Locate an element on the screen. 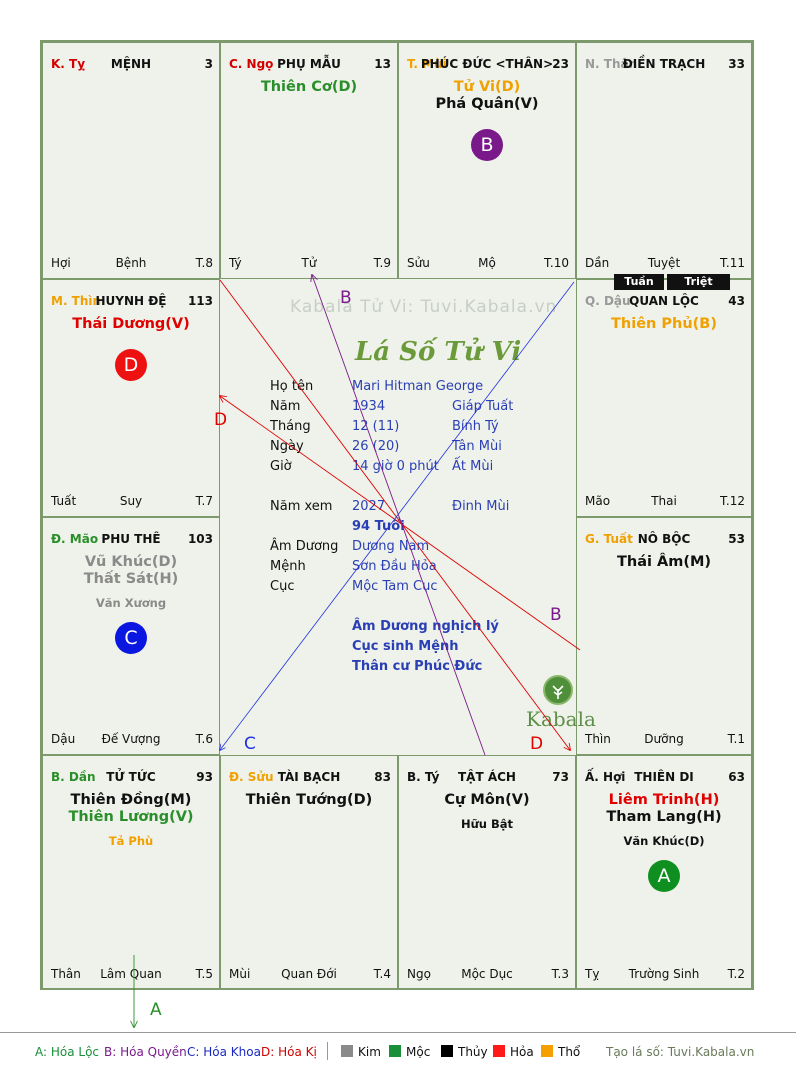 The image size is (796, 1071). major-star: Liêm Trinh(H) is located at coordinates (664, 800).